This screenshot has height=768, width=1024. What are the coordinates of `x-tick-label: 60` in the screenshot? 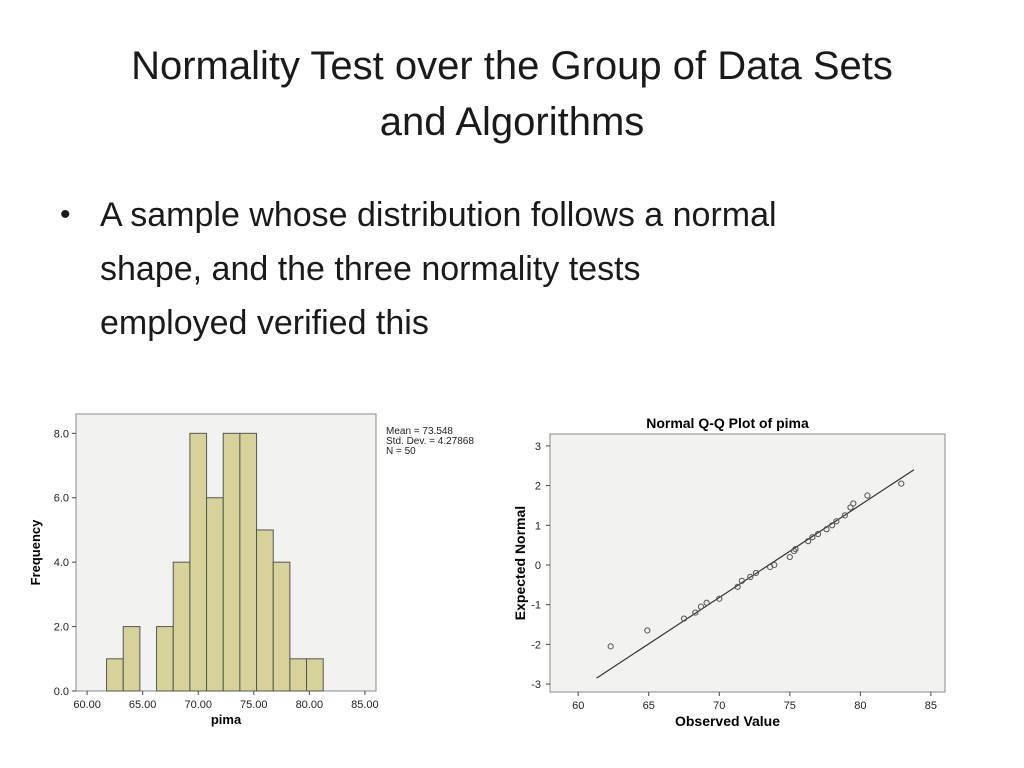 It's located at (578, 706).